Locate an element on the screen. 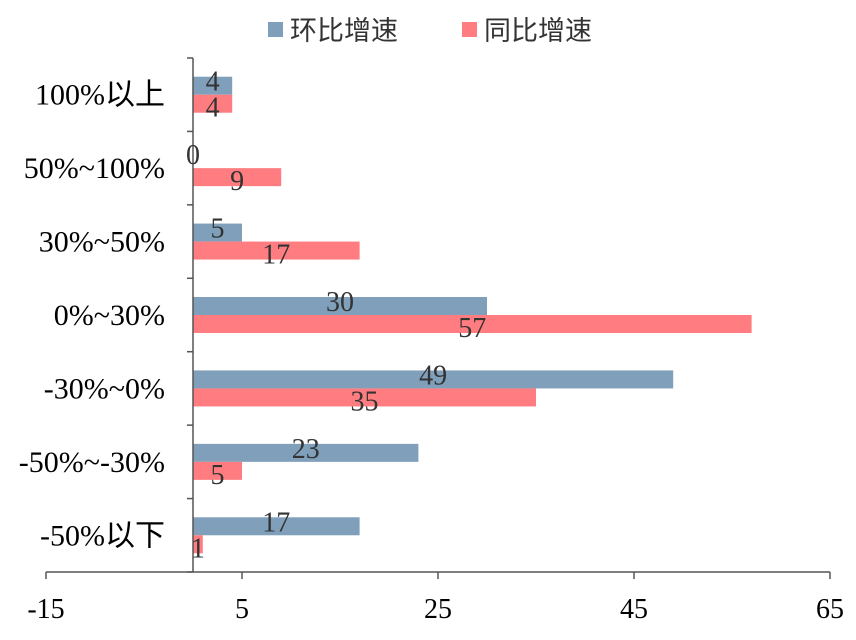  data-label-yoy-3: 57 is located at coordinates (472, 328).